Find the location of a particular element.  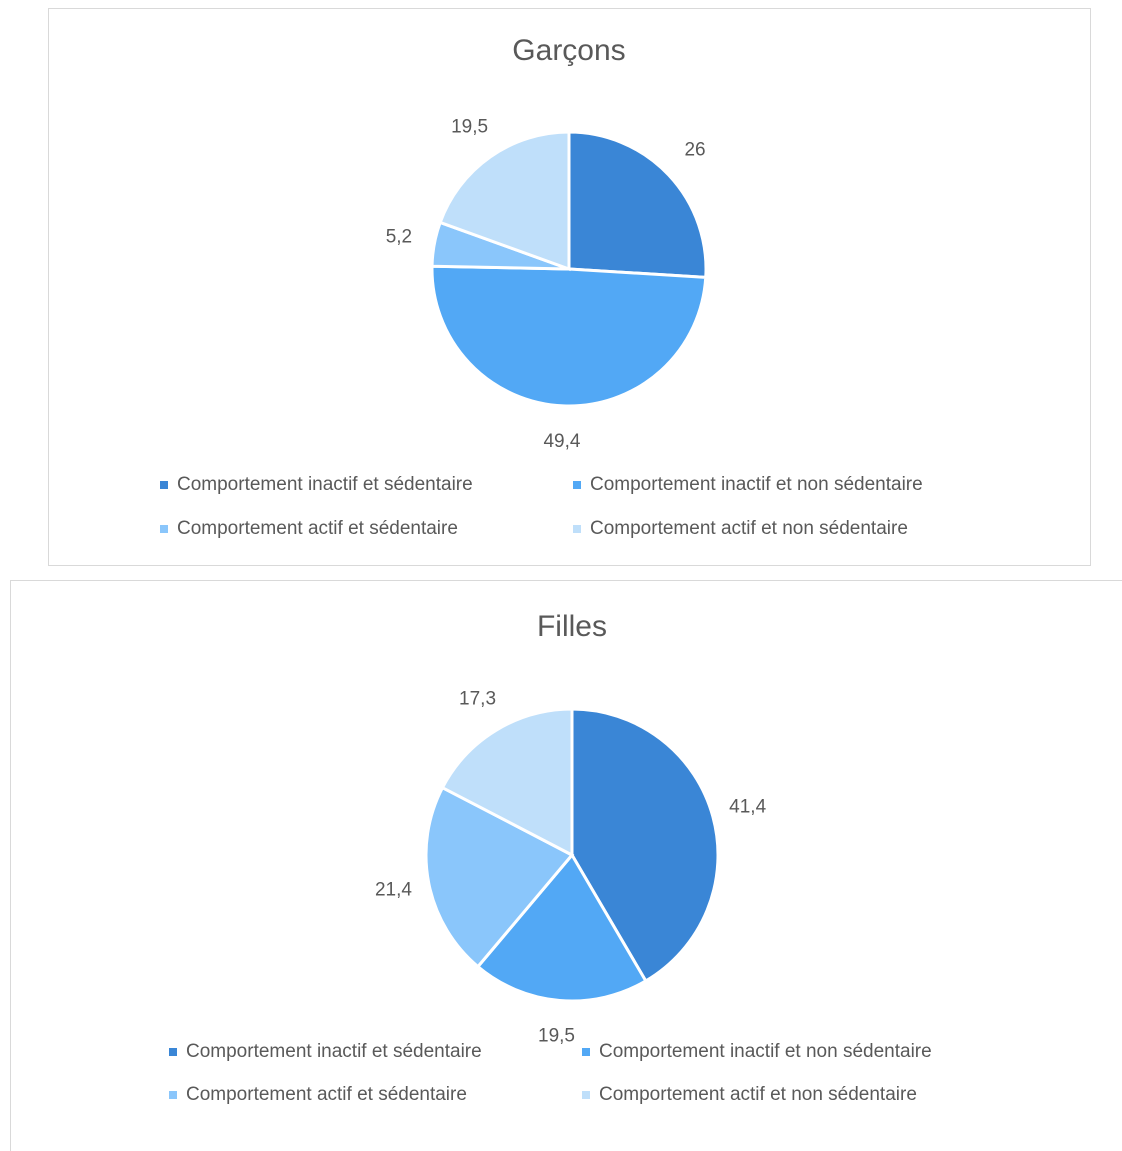

chart-title: Filles is located at coordinates (572, 626).